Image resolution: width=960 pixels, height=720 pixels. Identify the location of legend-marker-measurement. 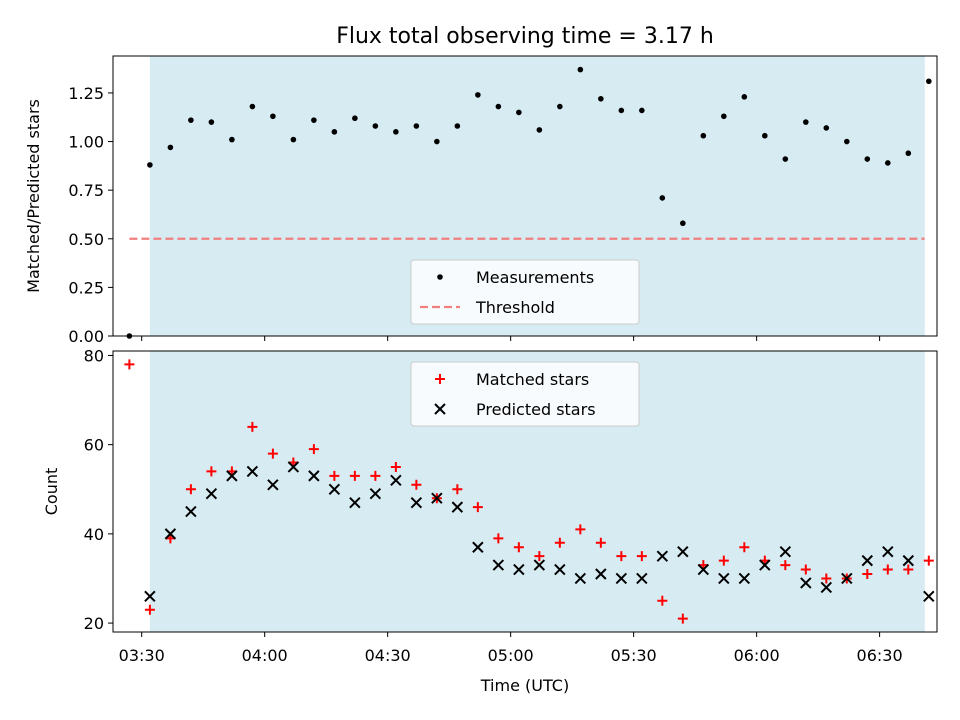
(440, 277).